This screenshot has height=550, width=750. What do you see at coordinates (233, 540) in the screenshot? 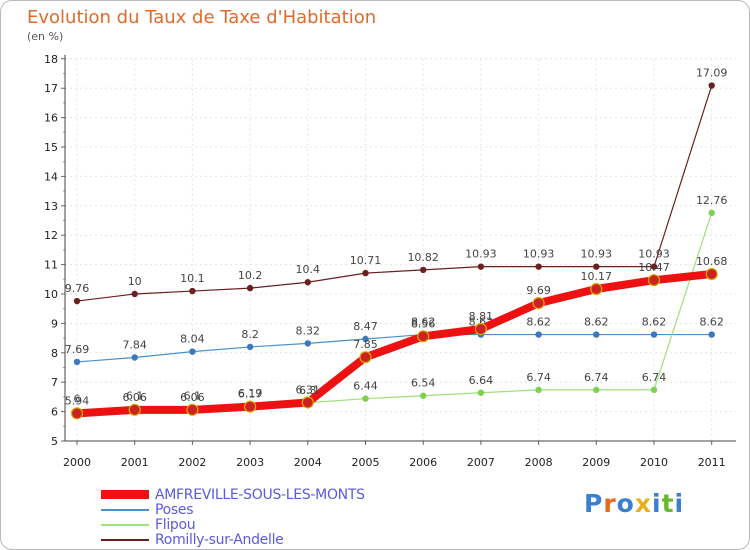
I see `legend-item: Romilly-sur-Andelle` at bounding box center [233, 540].